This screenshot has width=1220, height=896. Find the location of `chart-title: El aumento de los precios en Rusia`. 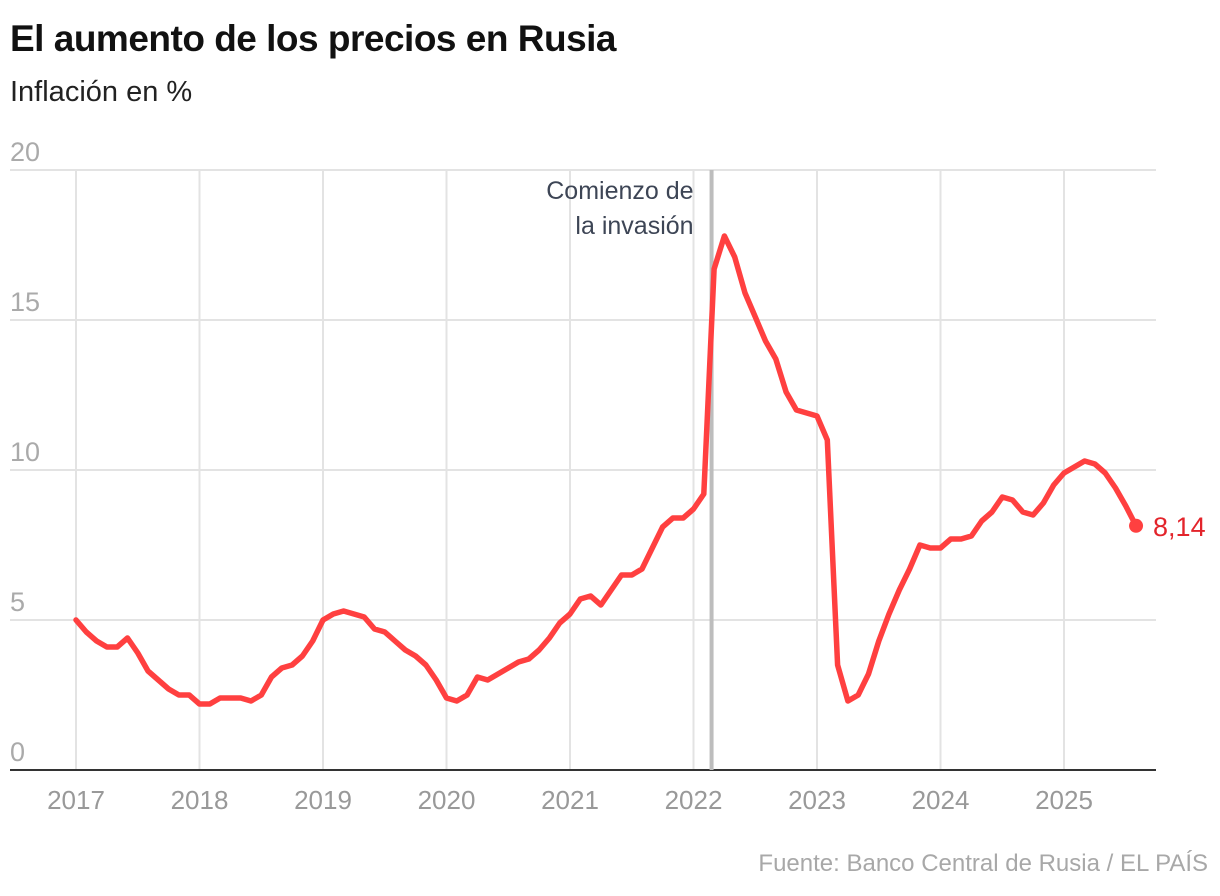

chart-title: El aumento de los precios en Rusia is located at coordinates (313, 38).